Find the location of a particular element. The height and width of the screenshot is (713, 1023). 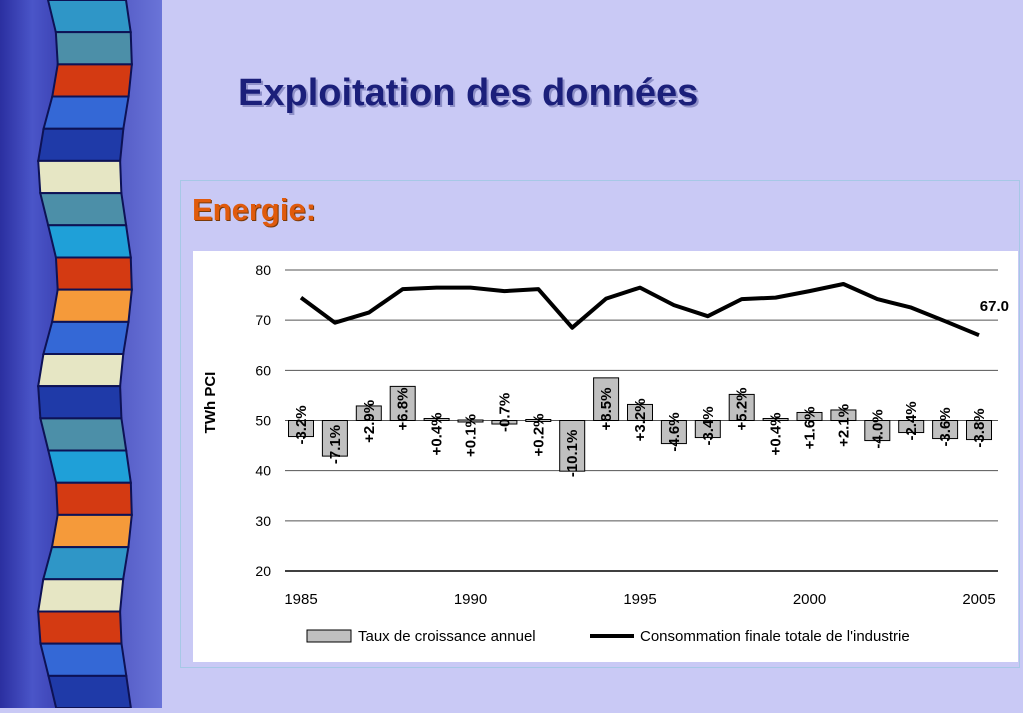

legend-bar-swatch is located at coordinates (329, 636).